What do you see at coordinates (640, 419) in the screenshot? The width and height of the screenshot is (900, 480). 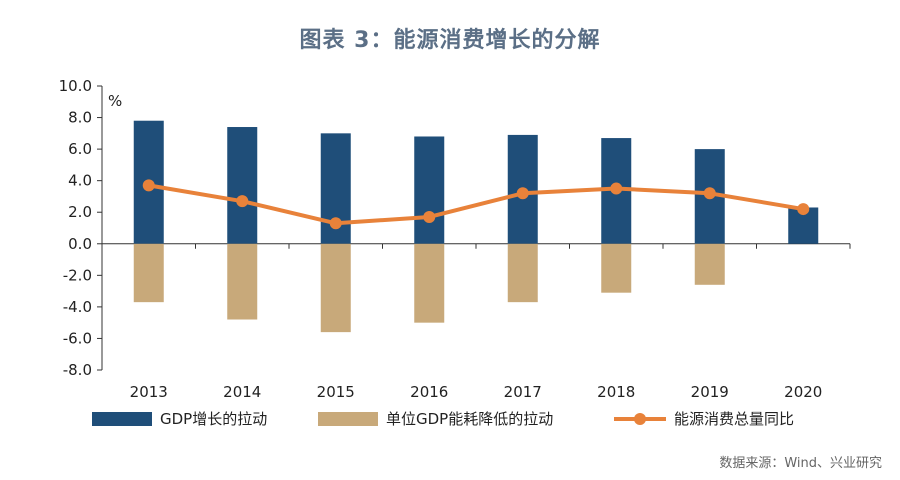 I see `legend-marker-energy-consumption` at bounding box center [640, 419].